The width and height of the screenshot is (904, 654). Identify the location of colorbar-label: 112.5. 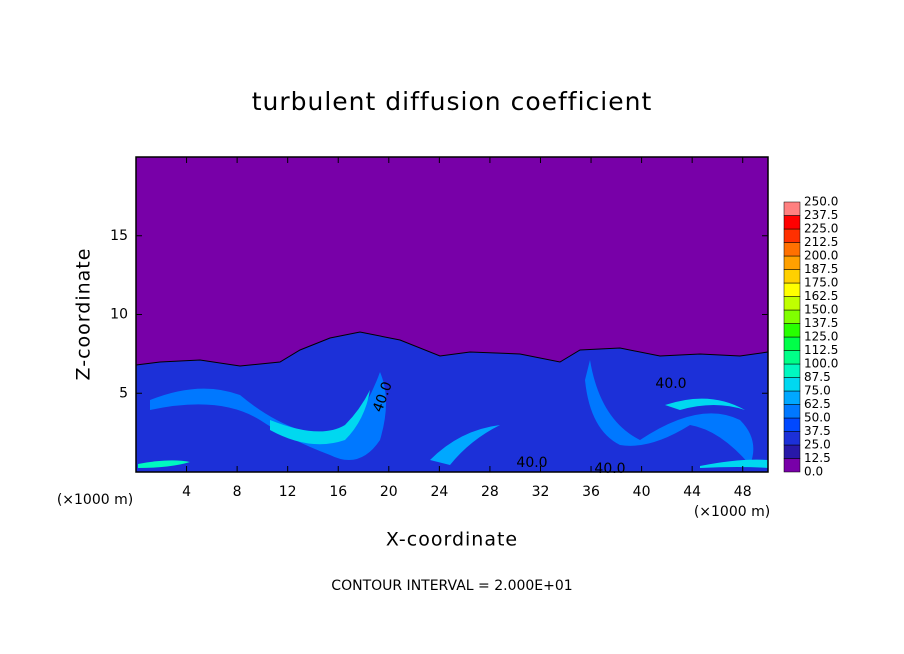
(821, 350).